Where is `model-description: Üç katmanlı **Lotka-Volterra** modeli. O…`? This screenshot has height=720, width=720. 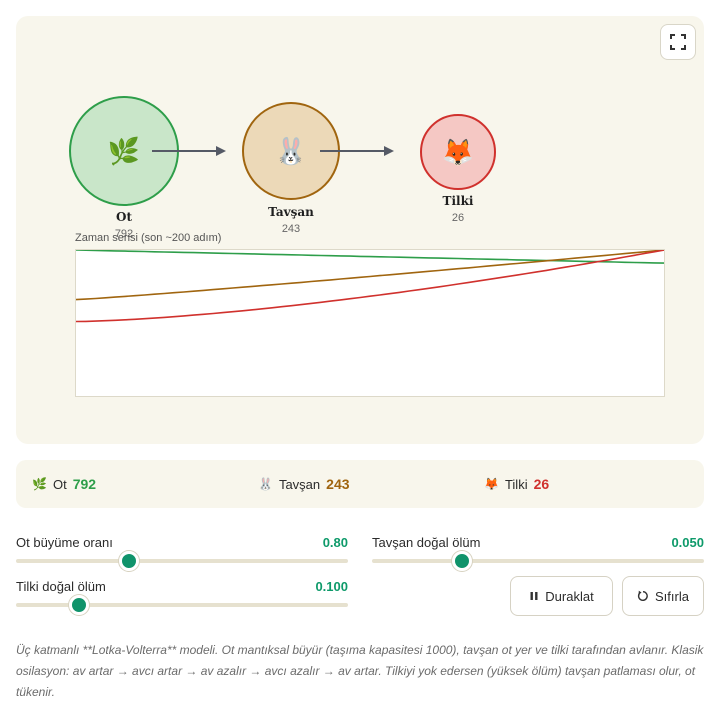
model-description: Üç katmanlı **Lotka-Volterra** modeli. O… is located at coordinates (360, 671).